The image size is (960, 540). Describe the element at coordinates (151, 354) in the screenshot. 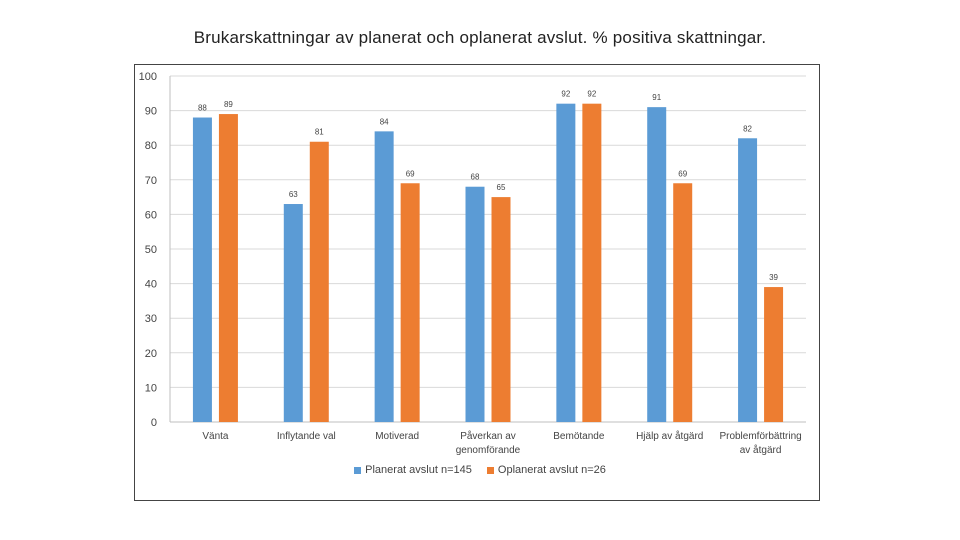

I see `y-tick-label: 20` at that location.